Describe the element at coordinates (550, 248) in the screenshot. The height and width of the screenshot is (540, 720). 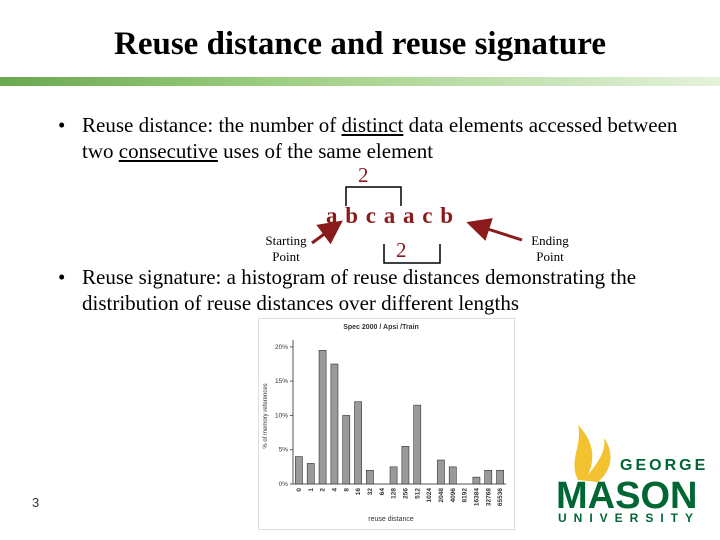
I see `end-label: Ending Point` at that location.